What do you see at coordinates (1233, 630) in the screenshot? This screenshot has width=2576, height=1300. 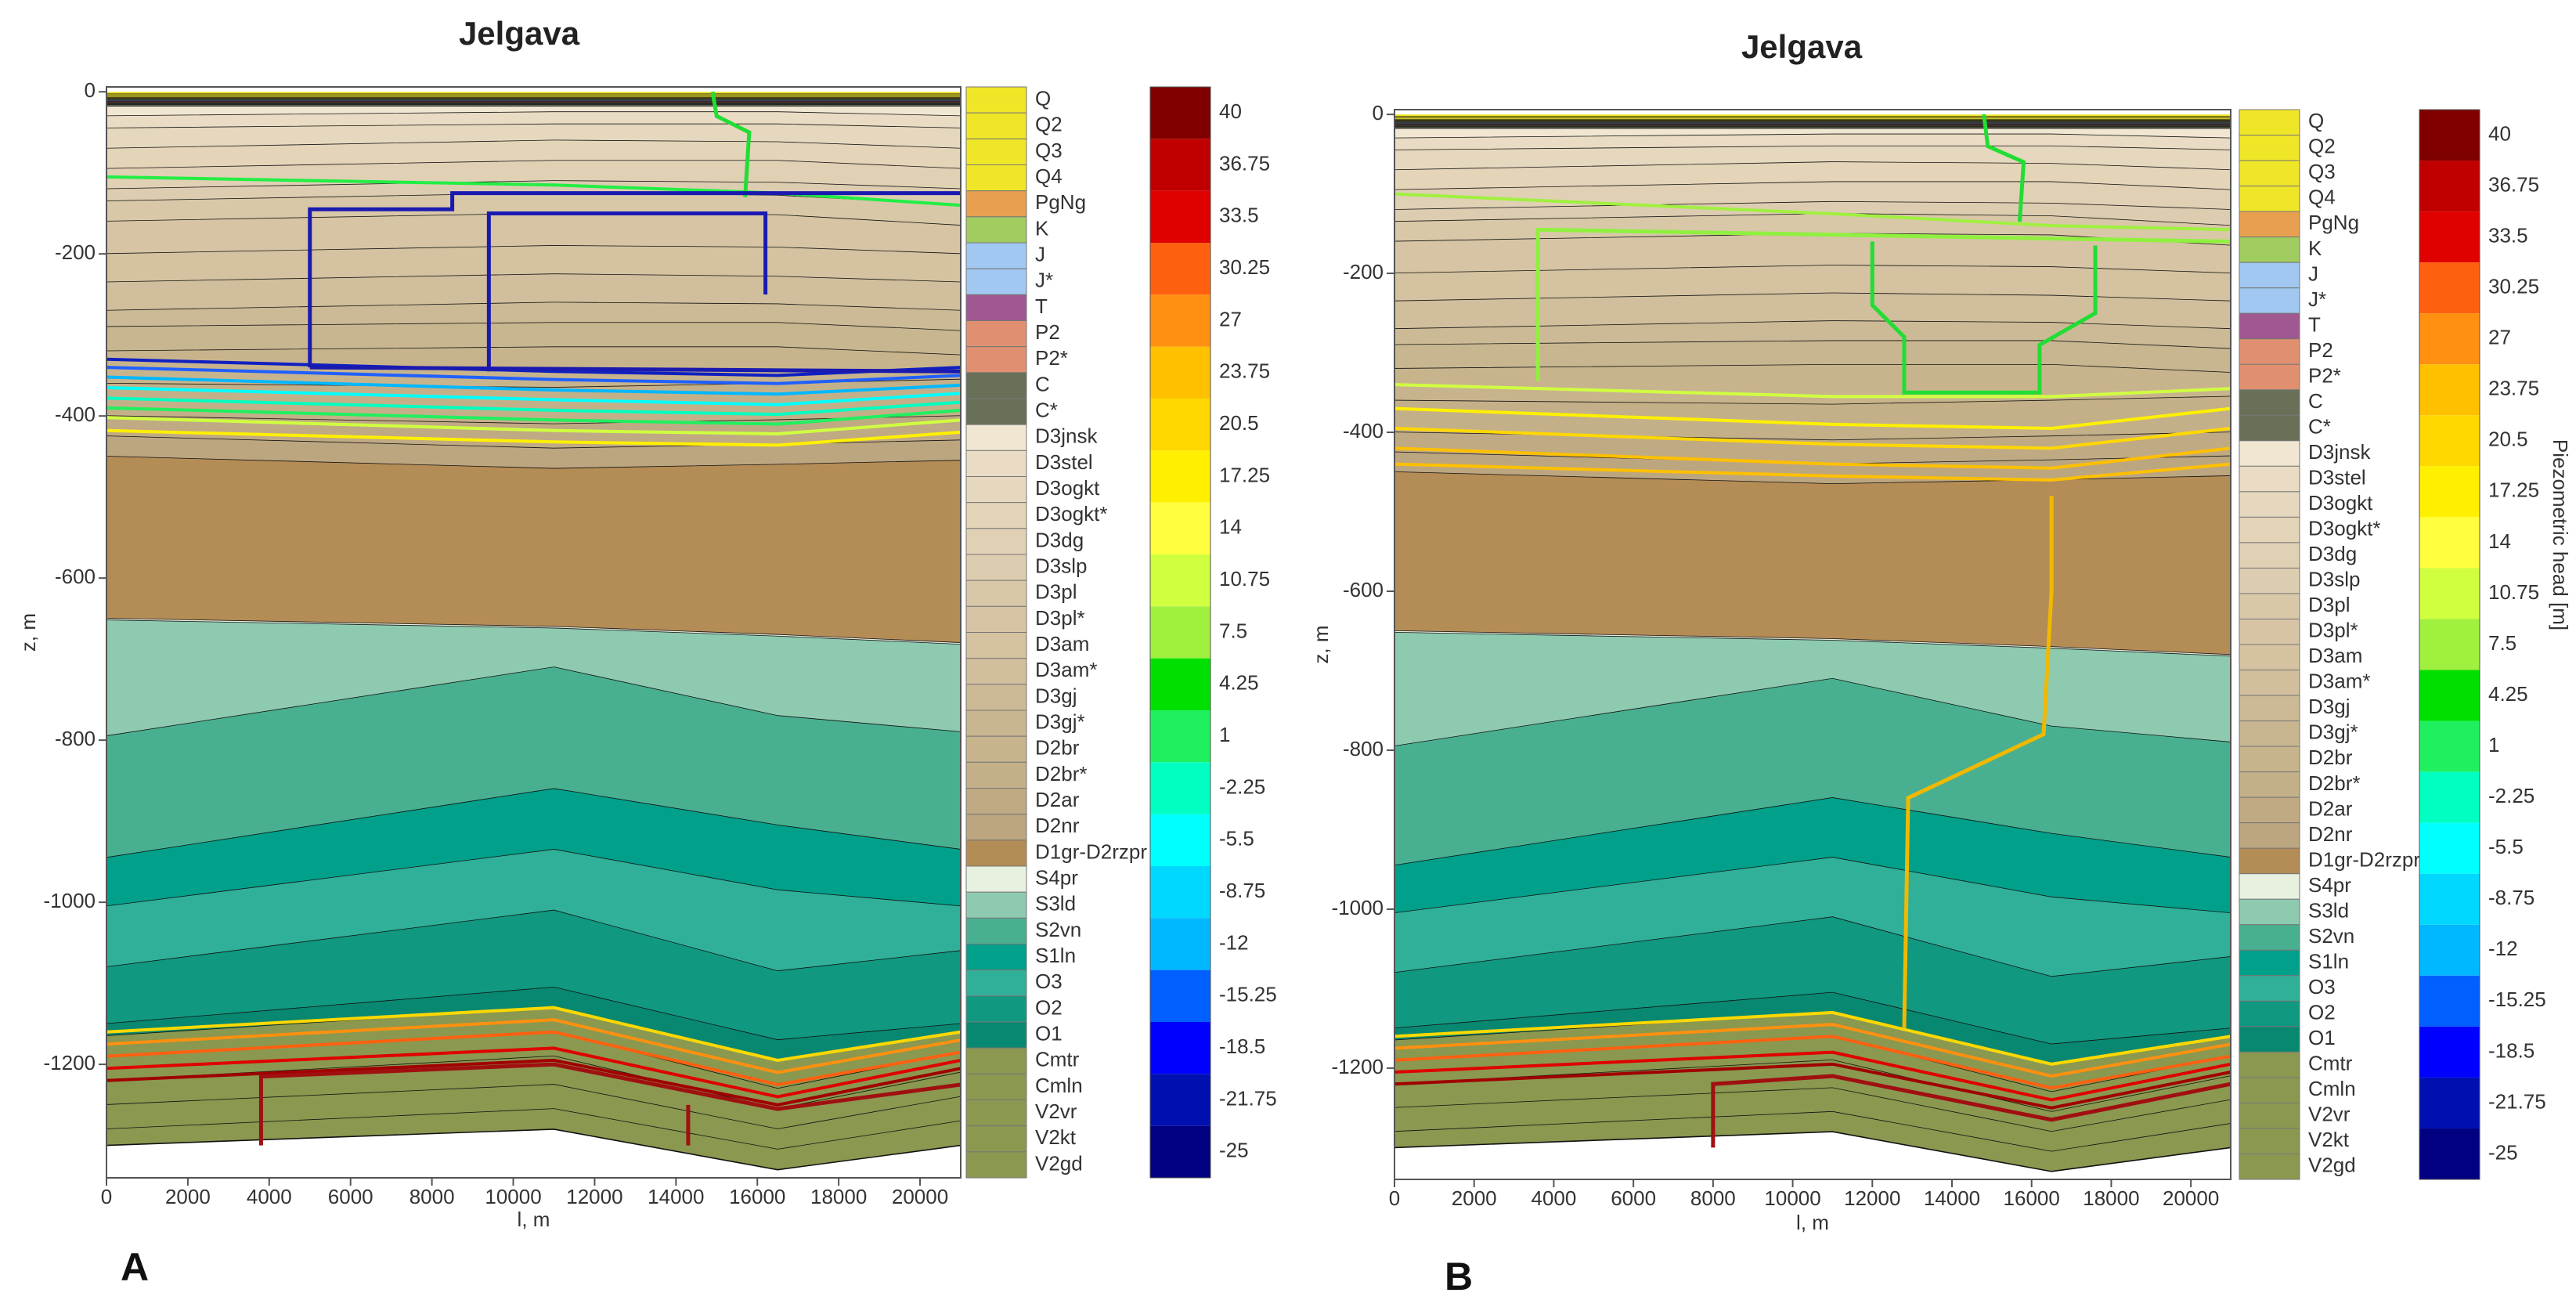 I see `colorbar-label: 7.5` at bounding box center [1233, 630].